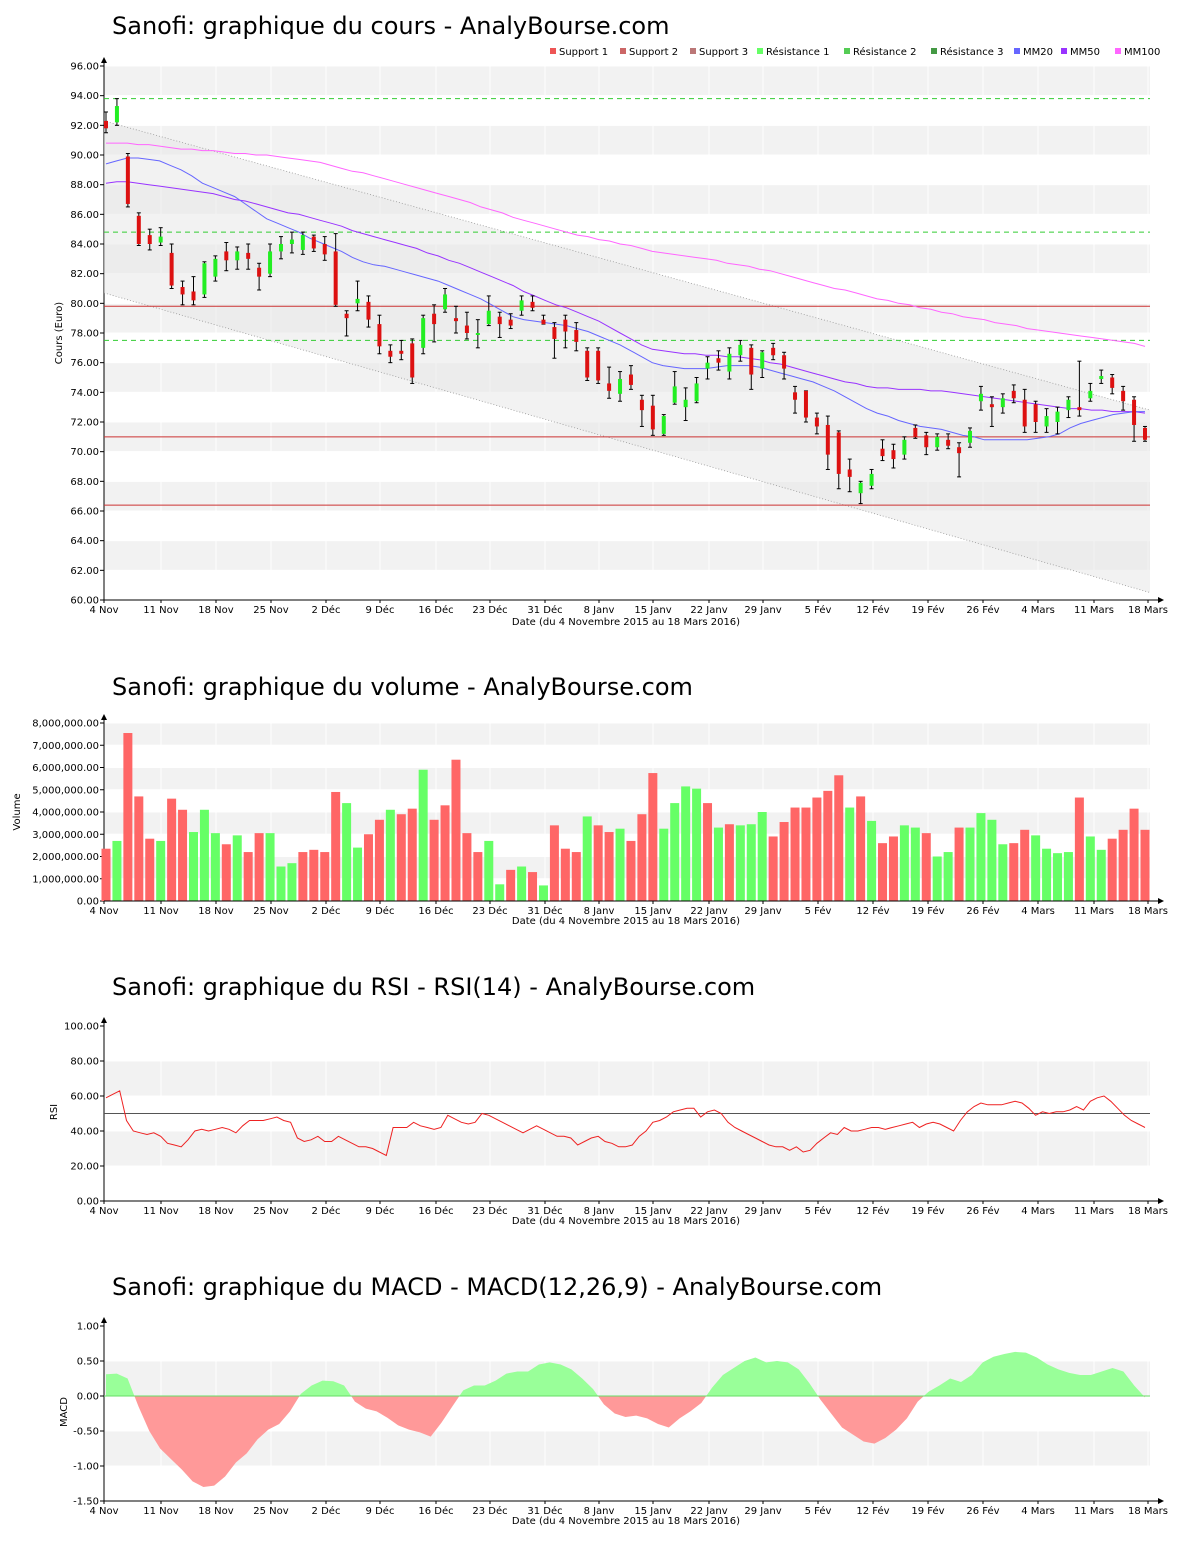 This screenshot has width=1200, height=1550. I want to click on rsi-band, so click(627, 1148).